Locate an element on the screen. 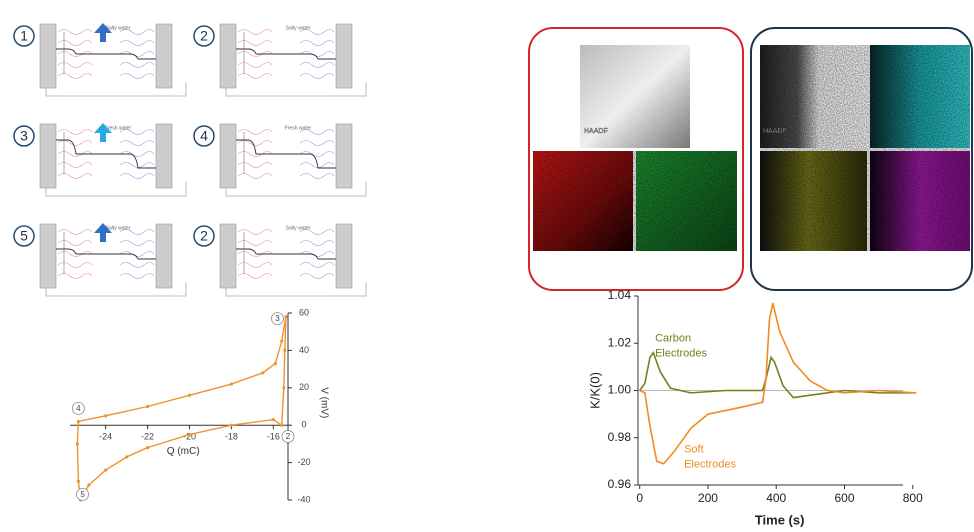 This screenshot has height=532, width=974. point-label: 5 is located at coordinates (82, 494).